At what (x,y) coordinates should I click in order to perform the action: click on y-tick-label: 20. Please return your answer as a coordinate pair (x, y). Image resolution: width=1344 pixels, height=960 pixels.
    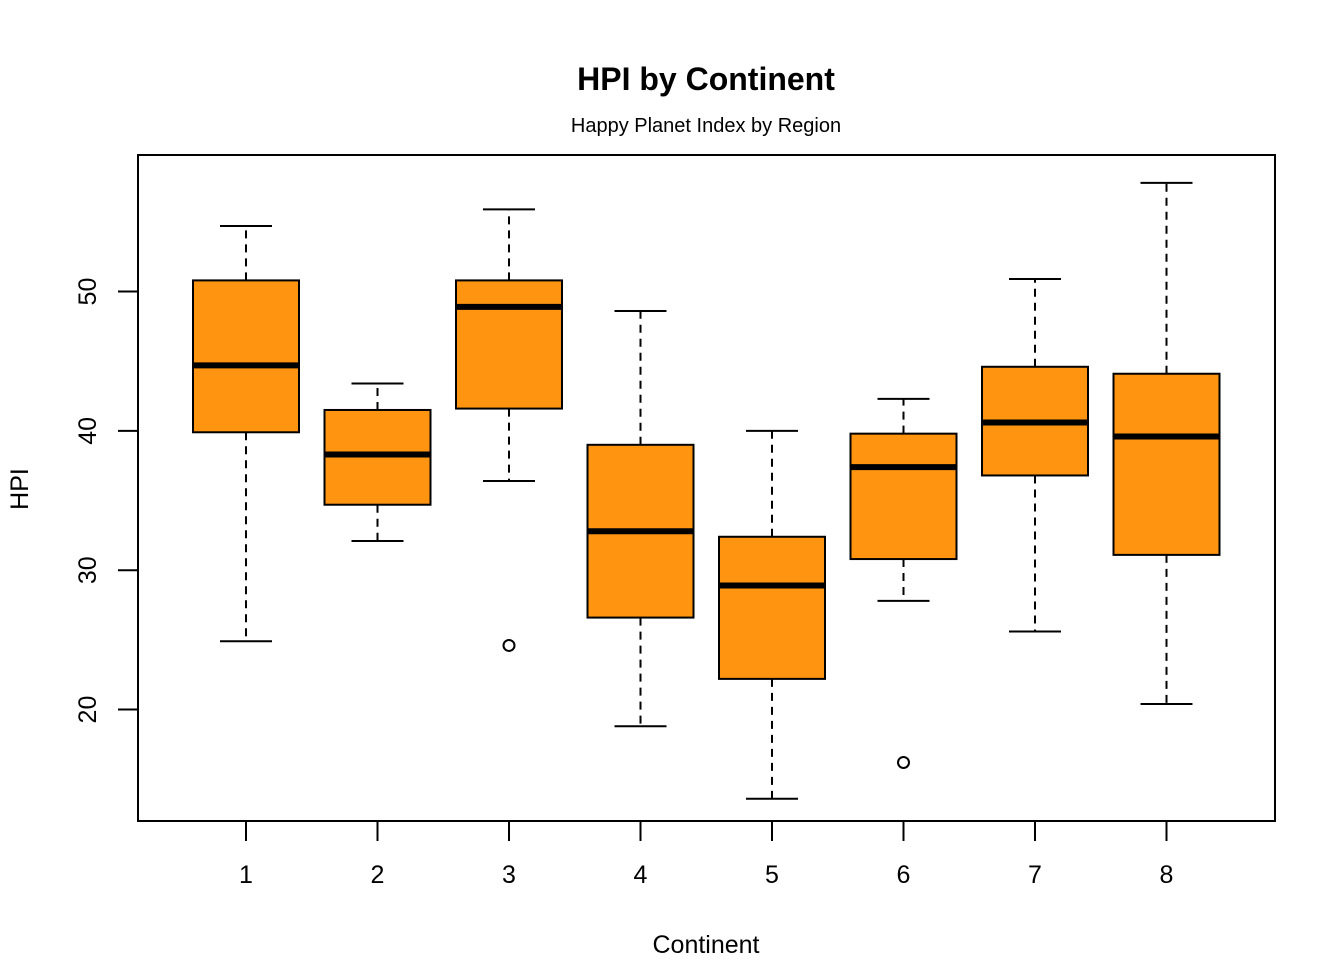
    Looking at the image, I should click on (88, 710).